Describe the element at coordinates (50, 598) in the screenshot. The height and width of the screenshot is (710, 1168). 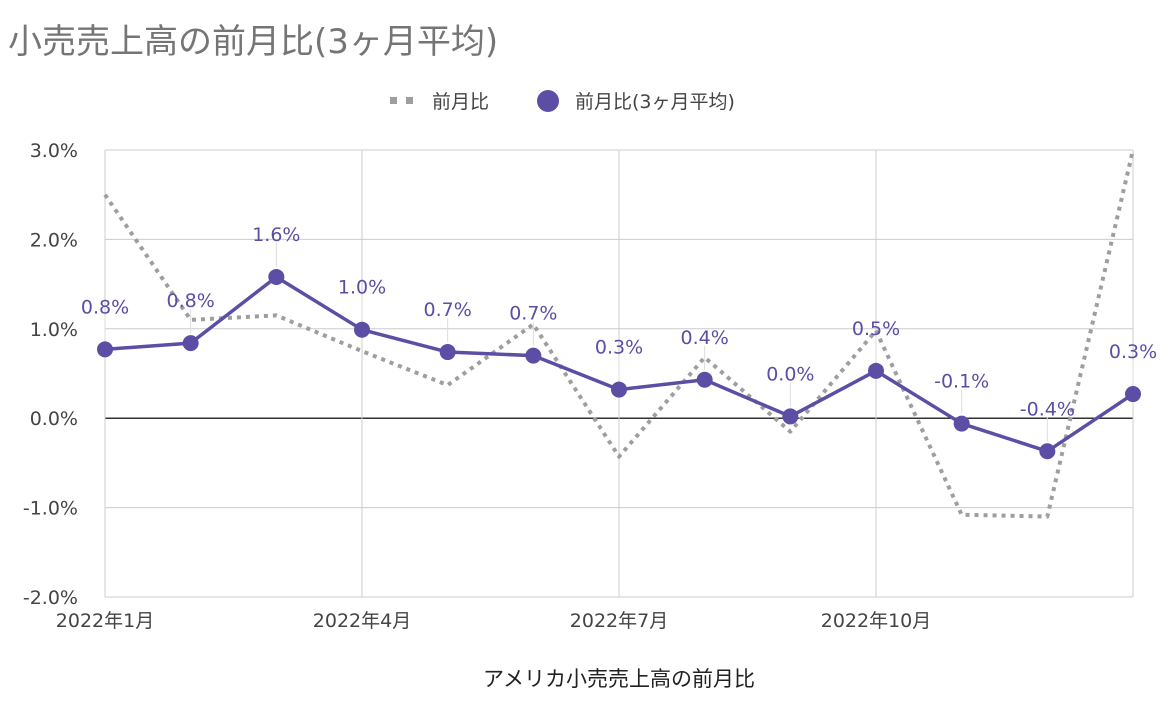
I see `y-tick-label: -2.0%` at that location.